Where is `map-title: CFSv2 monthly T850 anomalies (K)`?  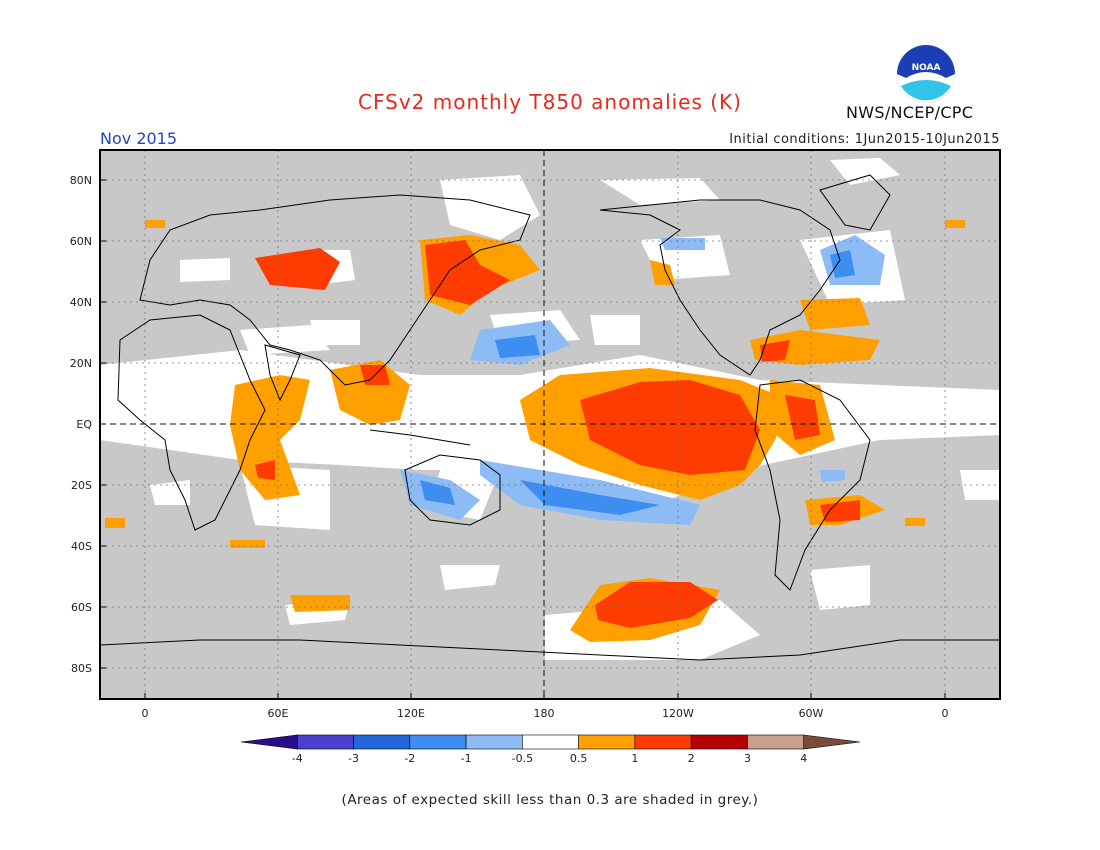
map-title: CFSv2 monthly T850 anomalies (K) is located at coordinates (550, 102).